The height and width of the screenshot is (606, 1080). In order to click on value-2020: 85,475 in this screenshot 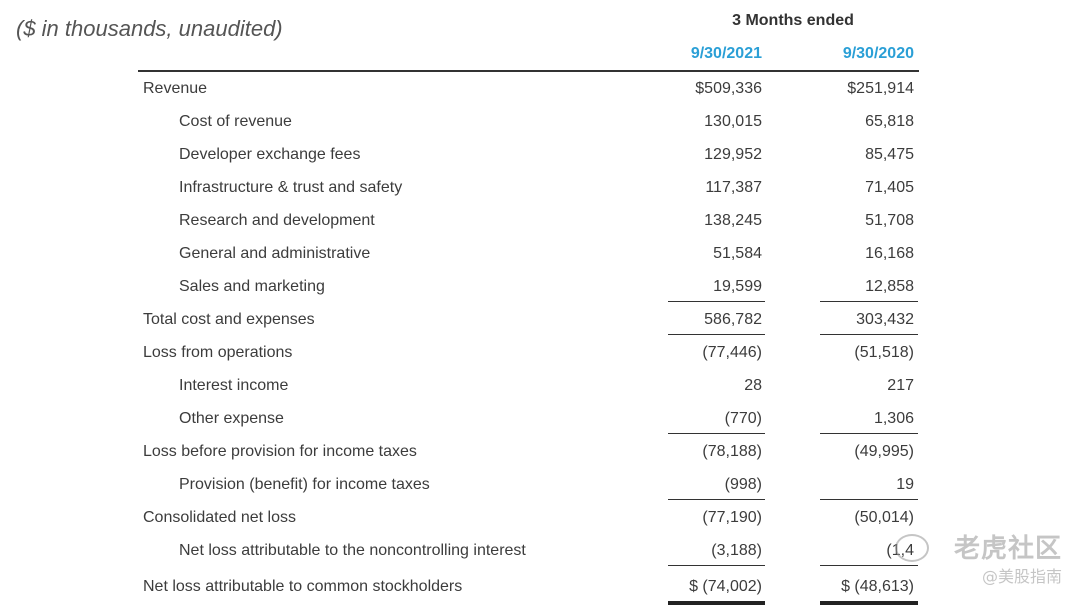, I will do `click(889, 154)`.